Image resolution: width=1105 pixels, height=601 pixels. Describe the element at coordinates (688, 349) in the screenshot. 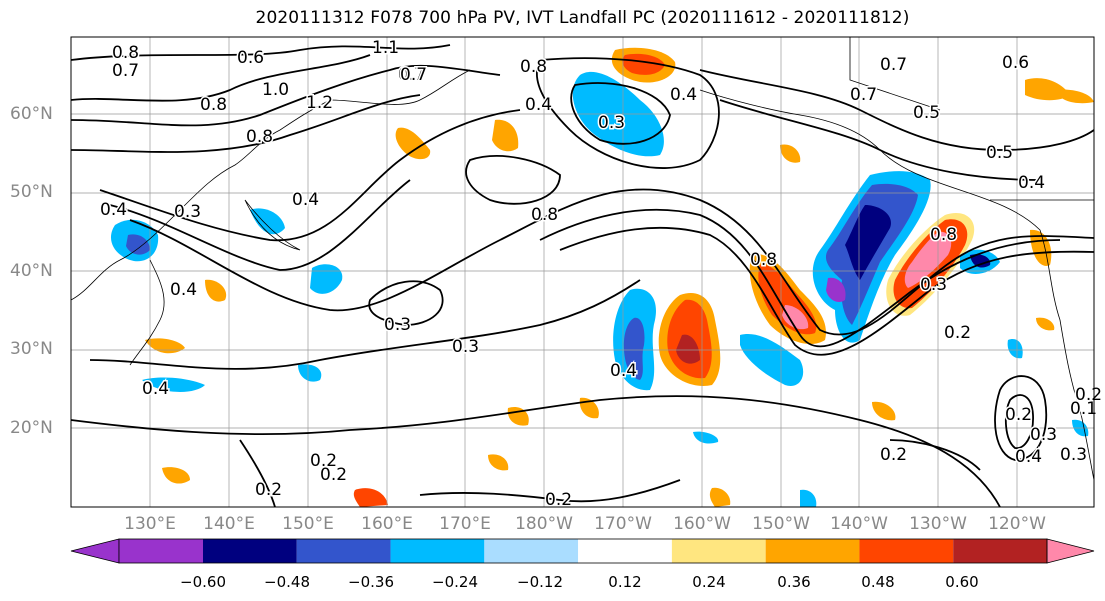

I see `shade-darkred-central` at that location.